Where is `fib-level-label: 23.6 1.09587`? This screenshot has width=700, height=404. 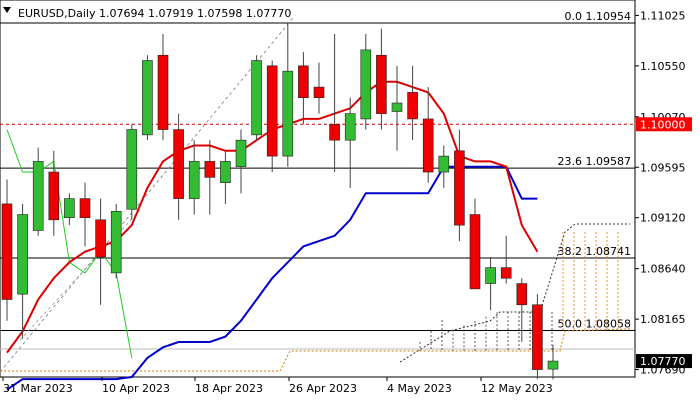
fib-level-label: 23.6 1.09587 is located at coordinates (594, 161).